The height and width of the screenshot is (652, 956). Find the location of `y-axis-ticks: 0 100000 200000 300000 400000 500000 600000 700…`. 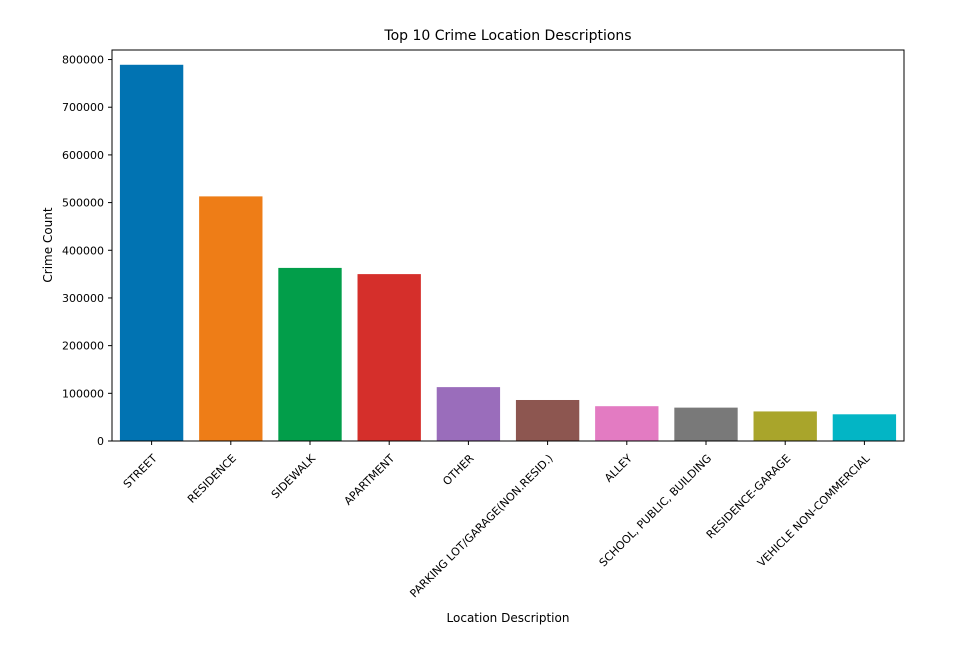

y-axis-ticks: 0 100000 200000 300000 400000 500000 600000 700… is located at coordinates (87, 251).